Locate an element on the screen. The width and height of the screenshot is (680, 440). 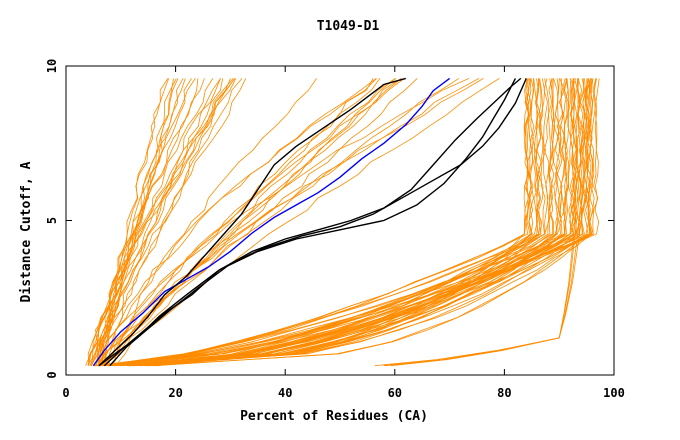
x-tick-label: 100 is located at coordinates (614, 393).